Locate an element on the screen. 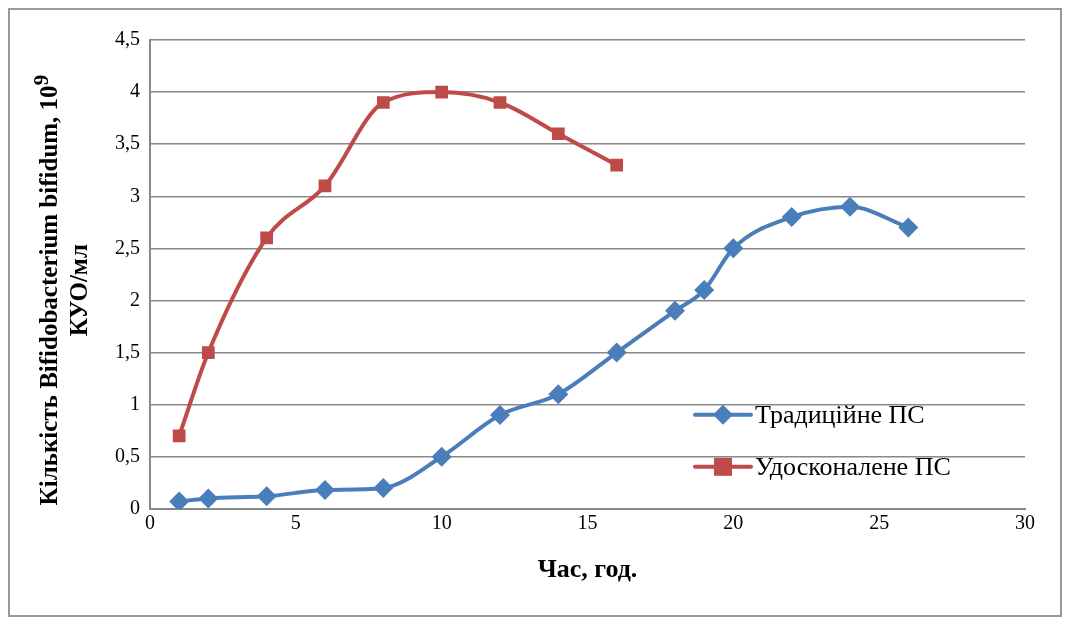 This screenshot has width=1072, height=625. x-tick-label: 20 is located at coordinates (733, 522).